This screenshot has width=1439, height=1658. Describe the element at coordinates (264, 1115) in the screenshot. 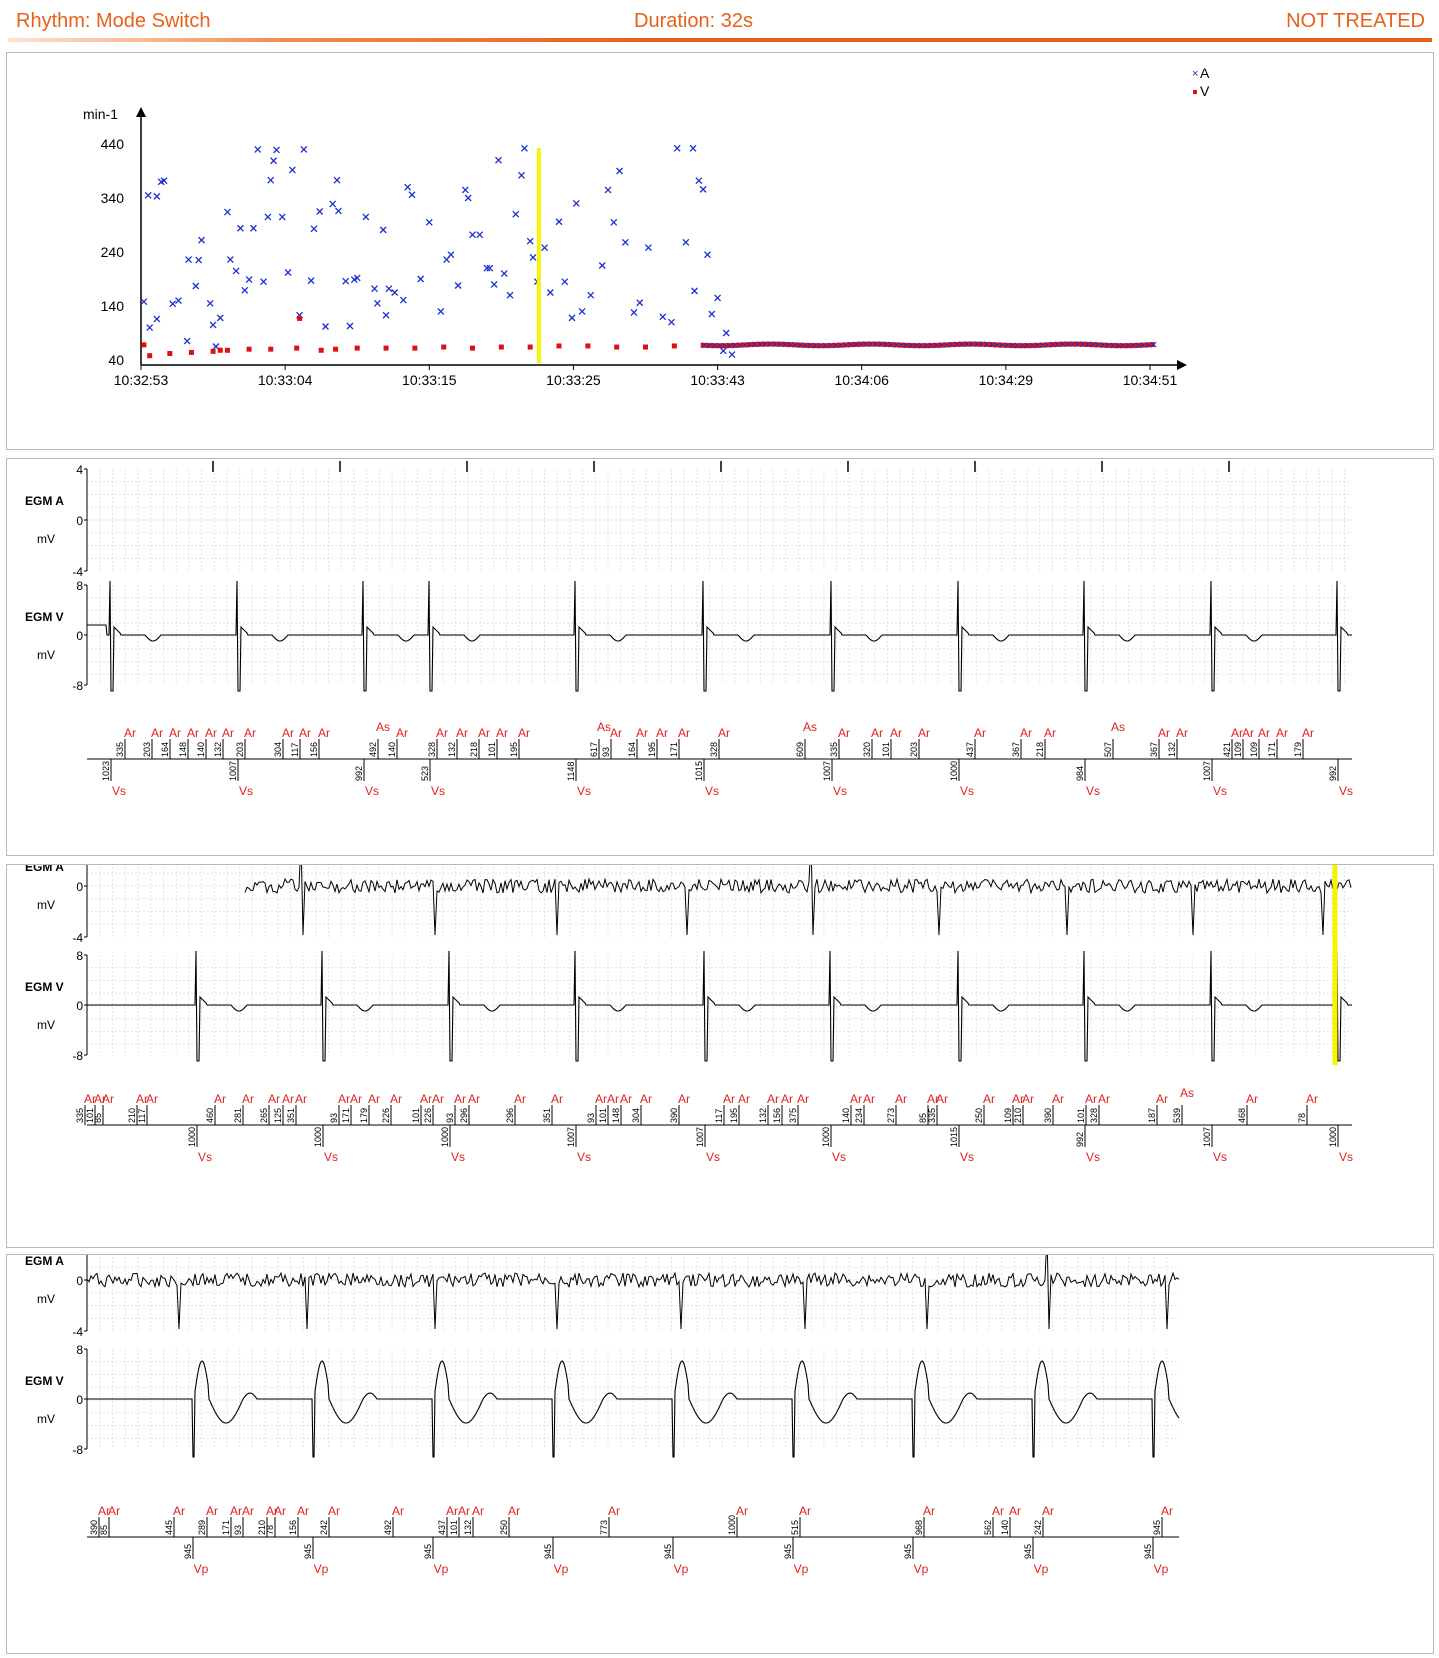

I see `atrial-interval: 265` at that location.